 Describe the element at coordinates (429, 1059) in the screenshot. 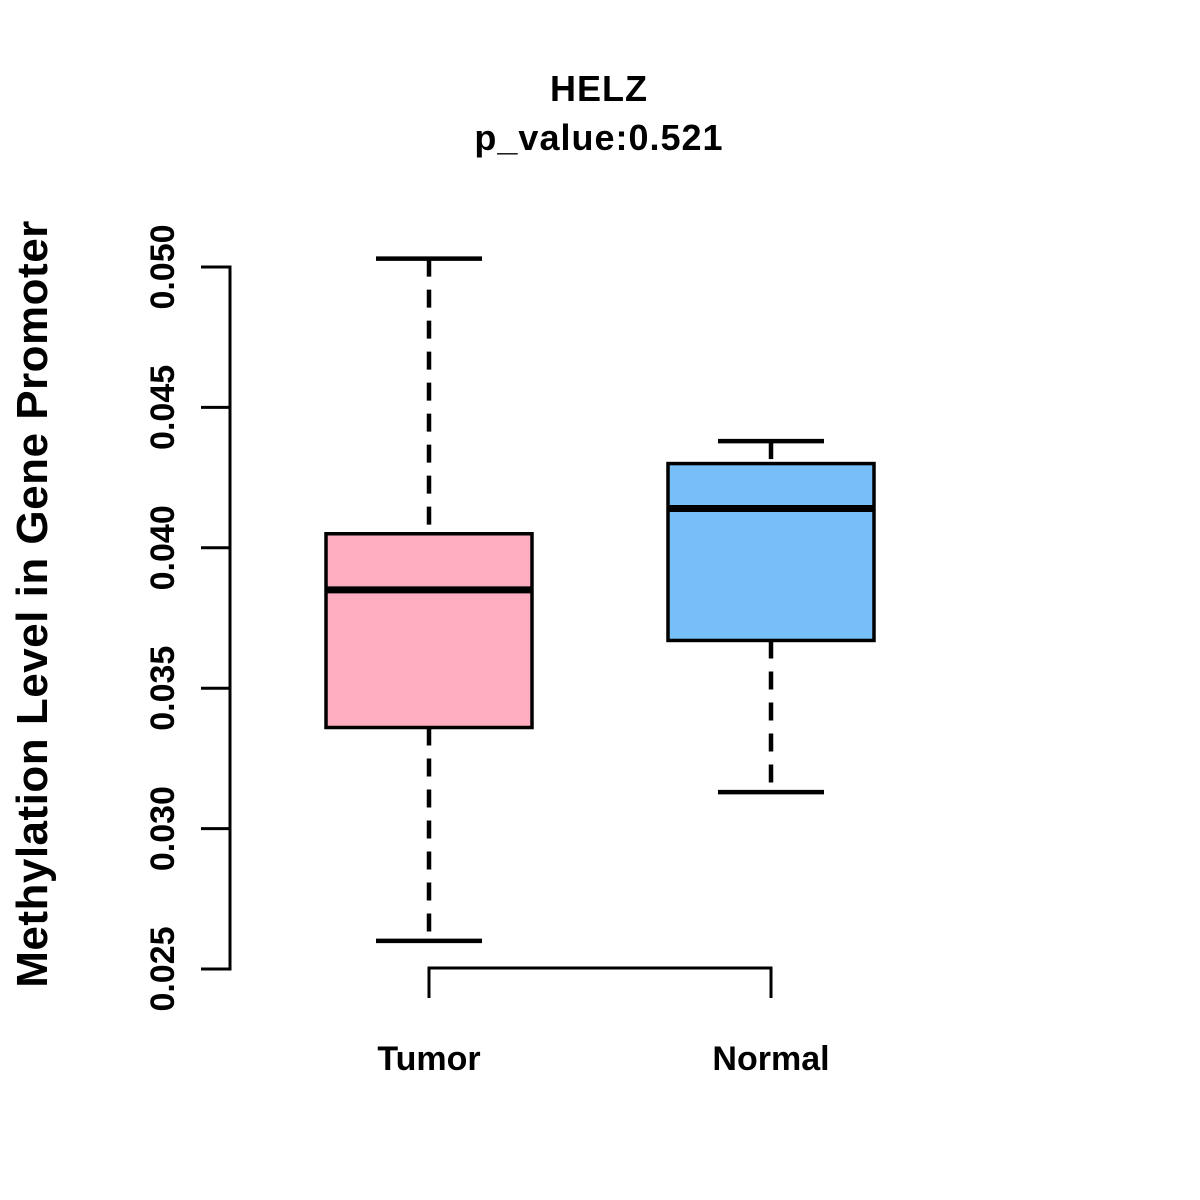

I see `x-category-label-tumor: Tumor` at that location.